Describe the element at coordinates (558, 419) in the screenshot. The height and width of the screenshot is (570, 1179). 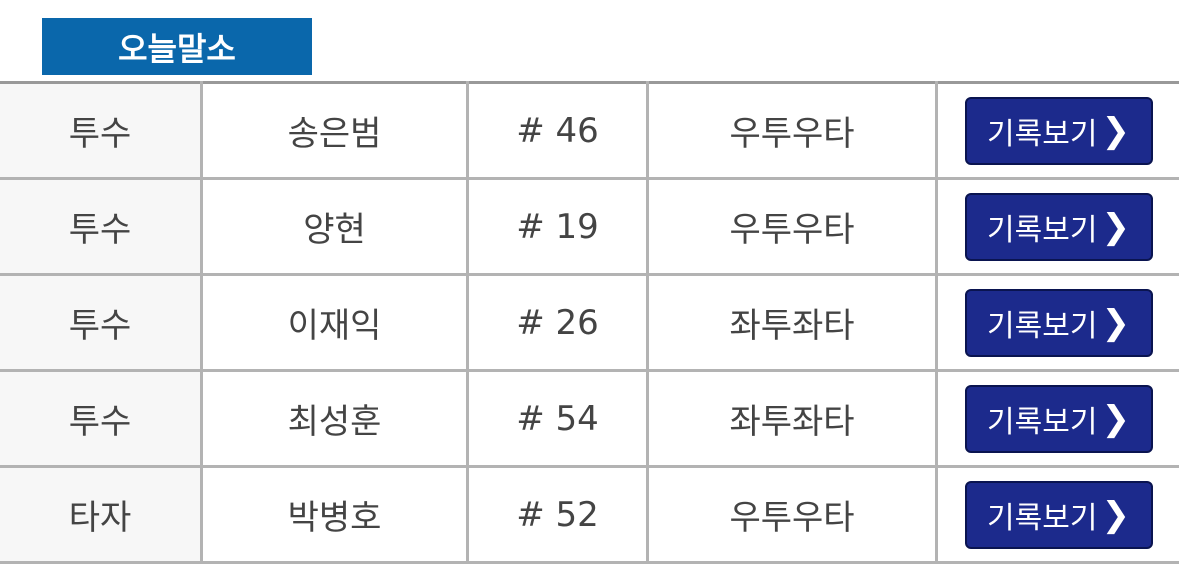
I see `uniform-number-cell: # 54` at that location.